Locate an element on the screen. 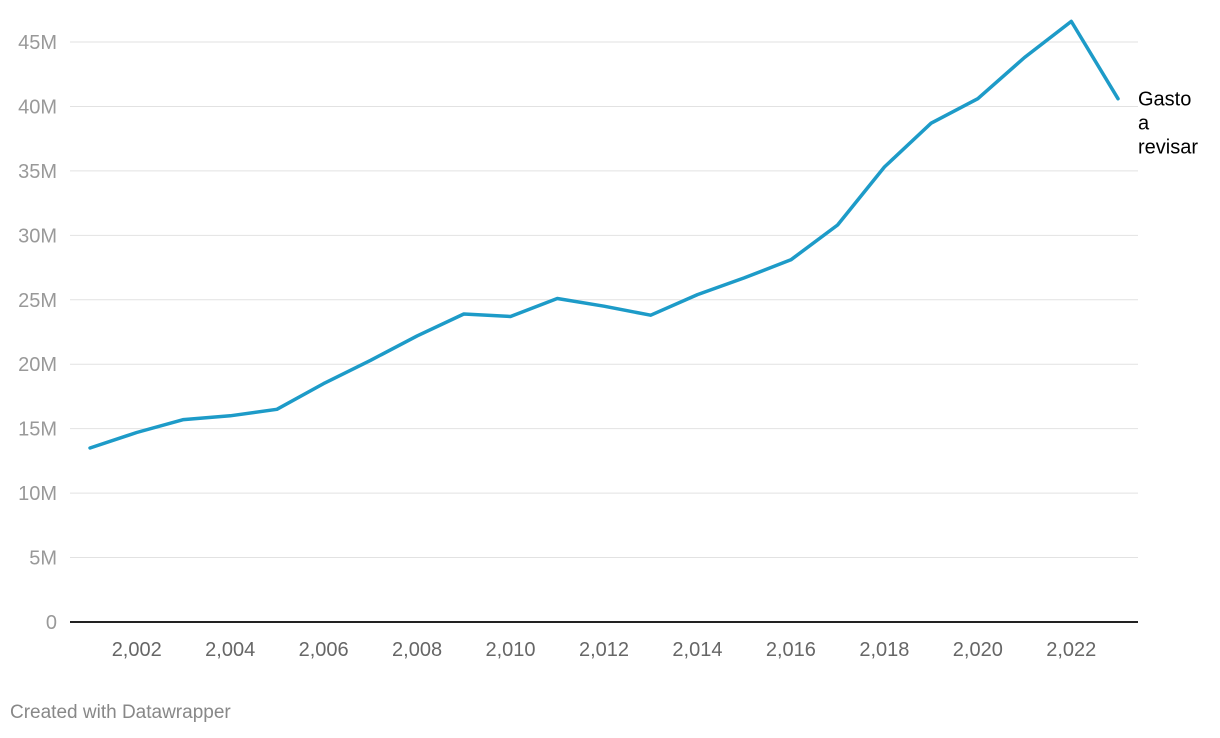 Image resolution: width=1220 pixels, height=738 pixels. x-tick-label: 2,020 is located at coordinates (978, 650).